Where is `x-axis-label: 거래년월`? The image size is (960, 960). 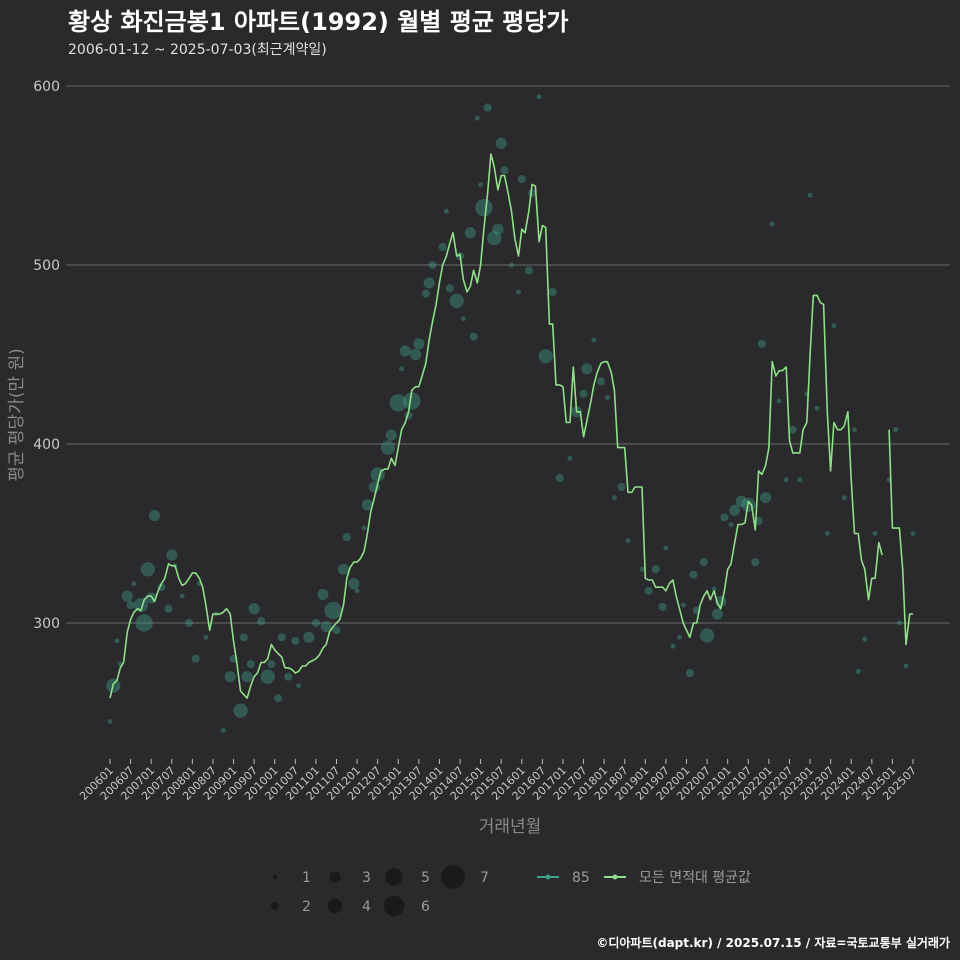 x-axis-label: 거래년월 is located at coordinates (510, 827).